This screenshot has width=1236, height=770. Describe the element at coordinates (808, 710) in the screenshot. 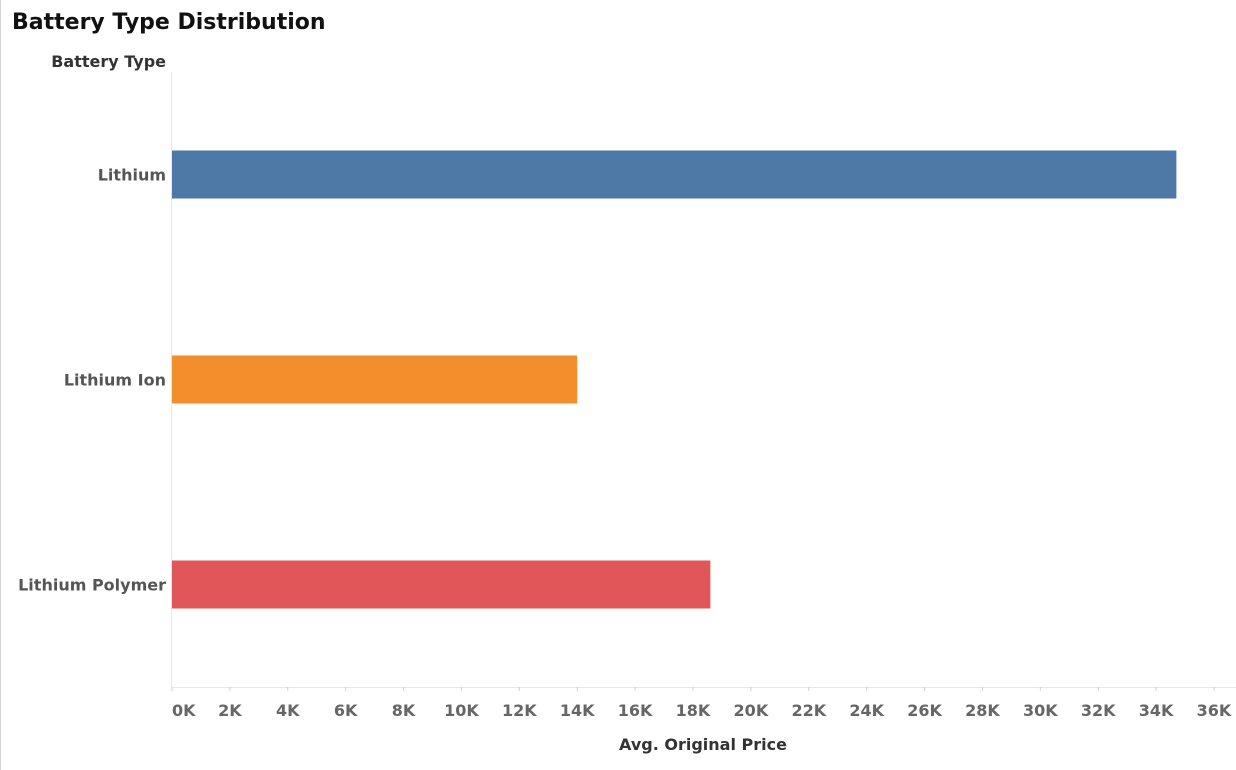

I see `x-tick-label: 22K` at that location.